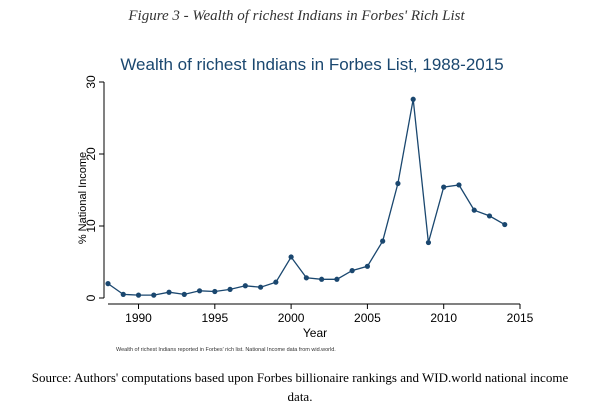 This screenshot has height=411, width=593. What do you see at coordinates (83, 198) in the screenshot?
I see `y-axis-label: % National Income` at bounding box center [83, 198].